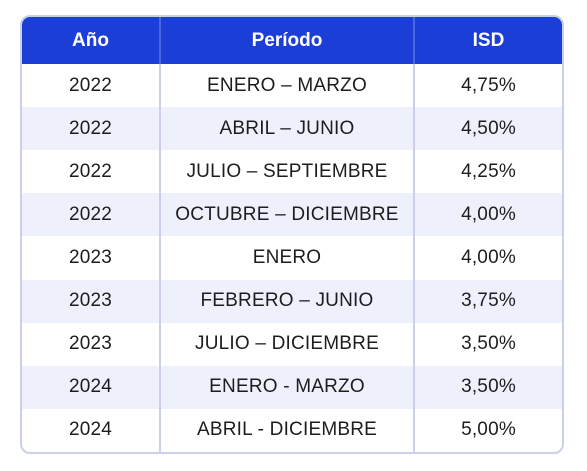 The image size is (587, 471). Describe the element at coordinates (286, 172) in the screenshot. I see `cell-period: JULIO – SEPTIEMBRE` at that location.